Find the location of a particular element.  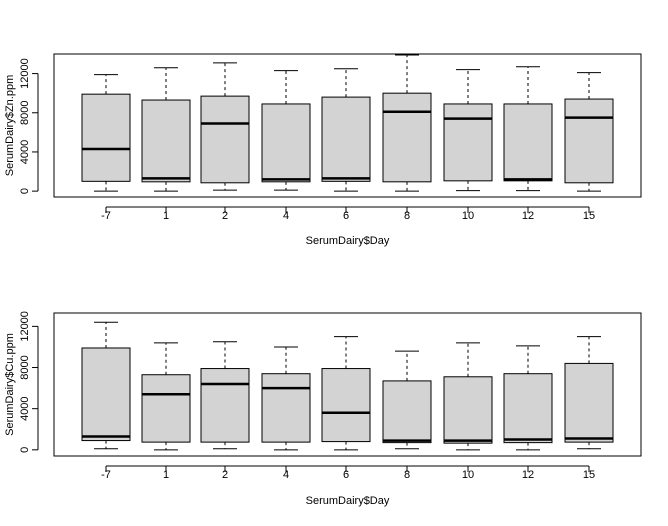

y-axis-title: SerumDairy$Cu.ppm is located at coordinates (10, 384).